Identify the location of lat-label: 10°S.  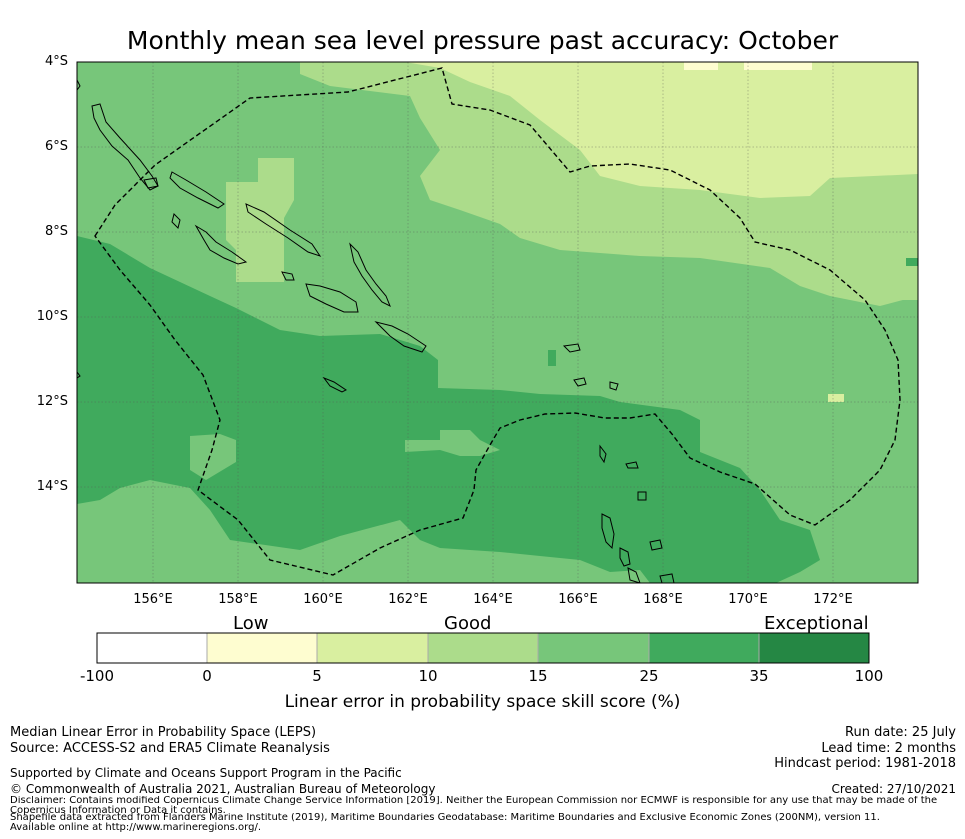
(52, 316).